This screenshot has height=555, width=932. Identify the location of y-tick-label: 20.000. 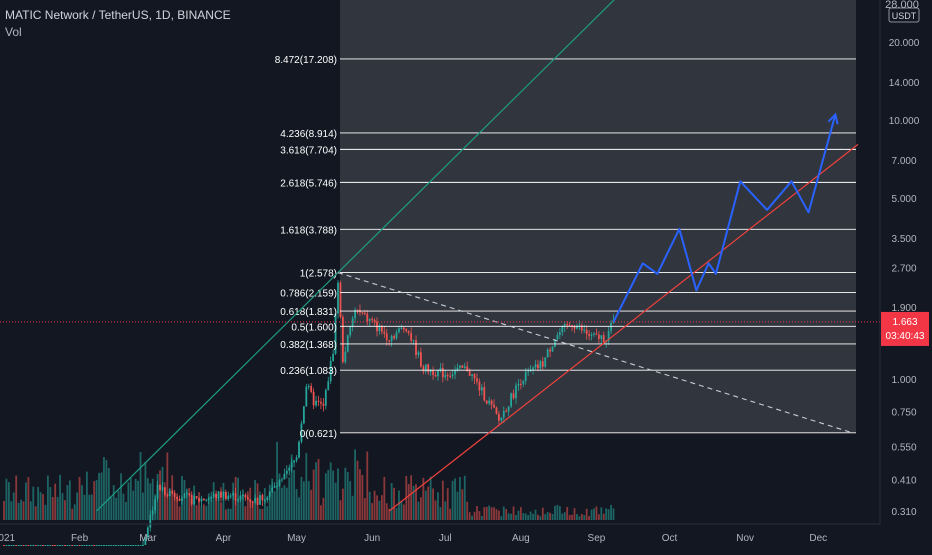
(904, 43).